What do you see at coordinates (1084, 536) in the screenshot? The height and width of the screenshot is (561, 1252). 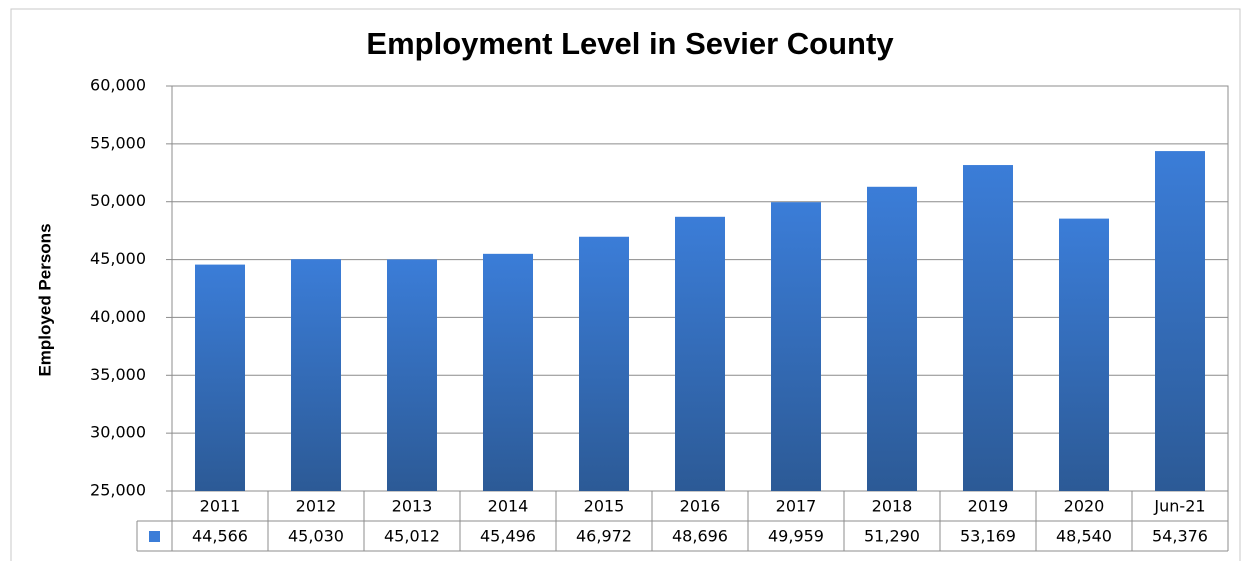 I see `value-label: 48,540` at bounding box center [1084, 536].